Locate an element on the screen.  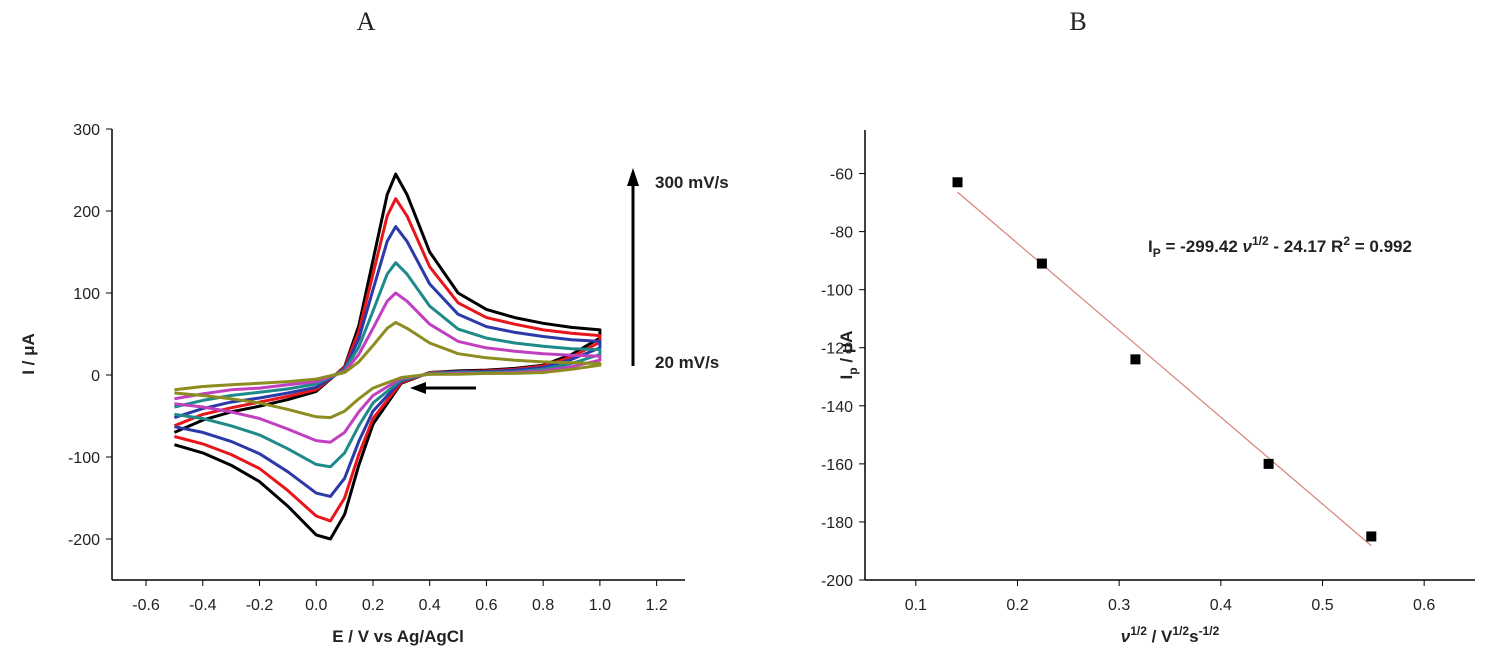
y-tick-label: -180 is located at coordinates (837, 523).